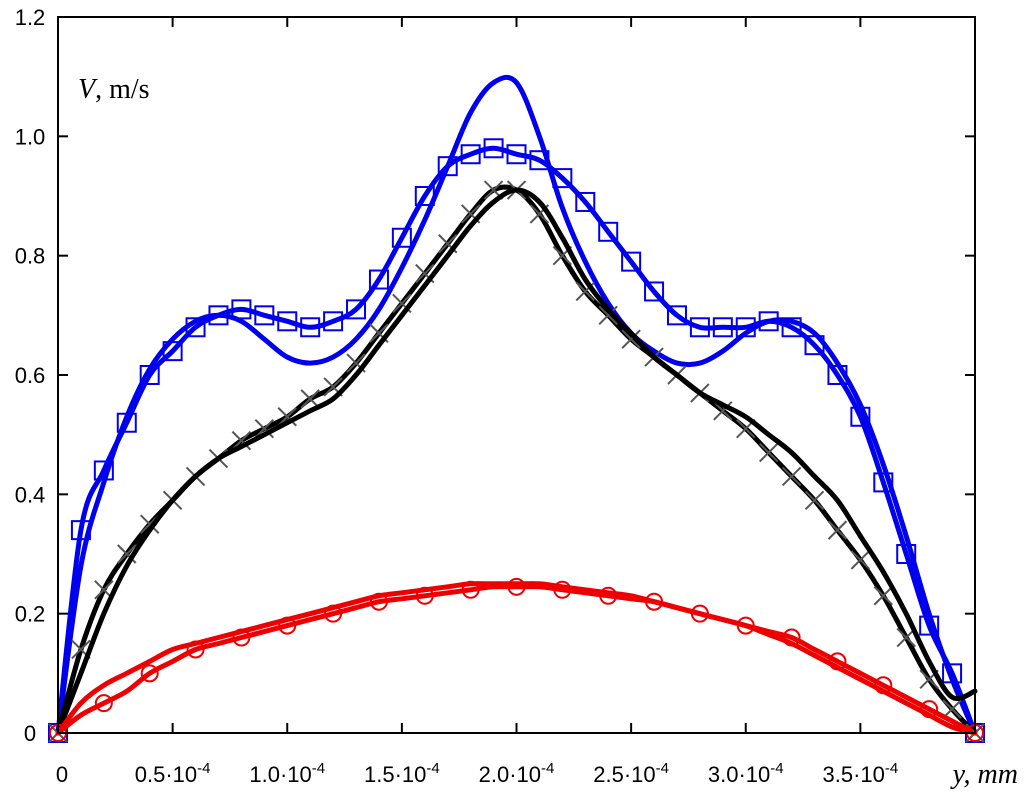  Describe the element at coordinates (30, 733) in the screenshot. I see `y-tick-label: 0` at that location.